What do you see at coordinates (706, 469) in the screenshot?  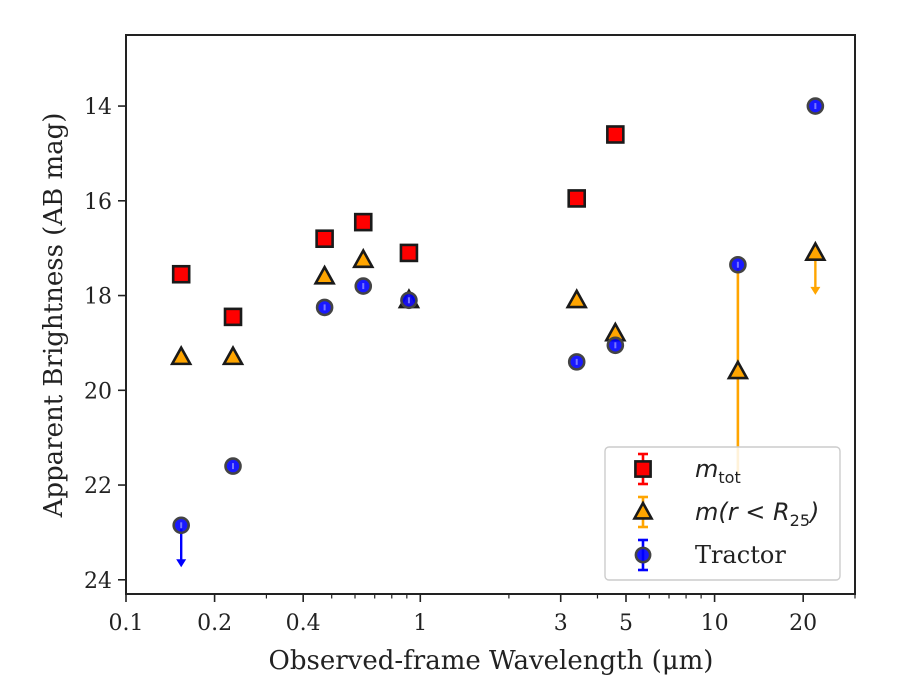 I see `legend-label-main: m` at bounding box center [706, 469].